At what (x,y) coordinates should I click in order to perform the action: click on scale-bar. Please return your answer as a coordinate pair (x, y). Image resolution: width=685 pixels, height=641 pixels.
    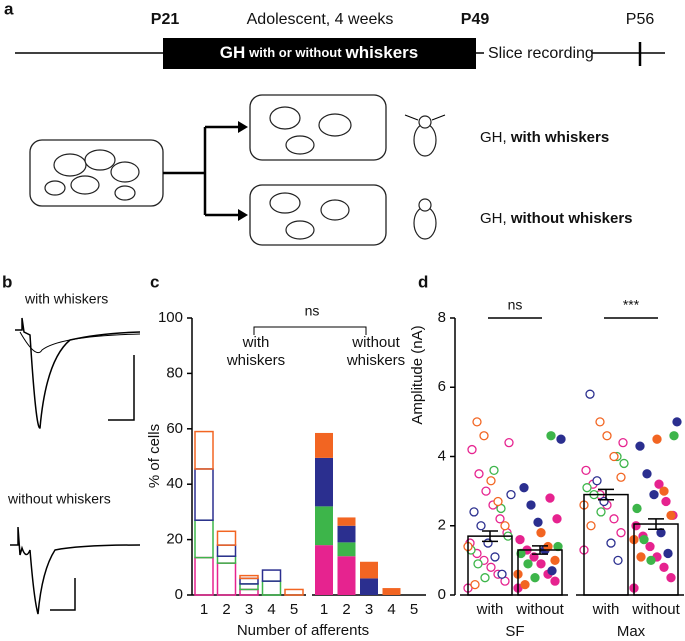
    Looking at the image, I should click on (63, 594).